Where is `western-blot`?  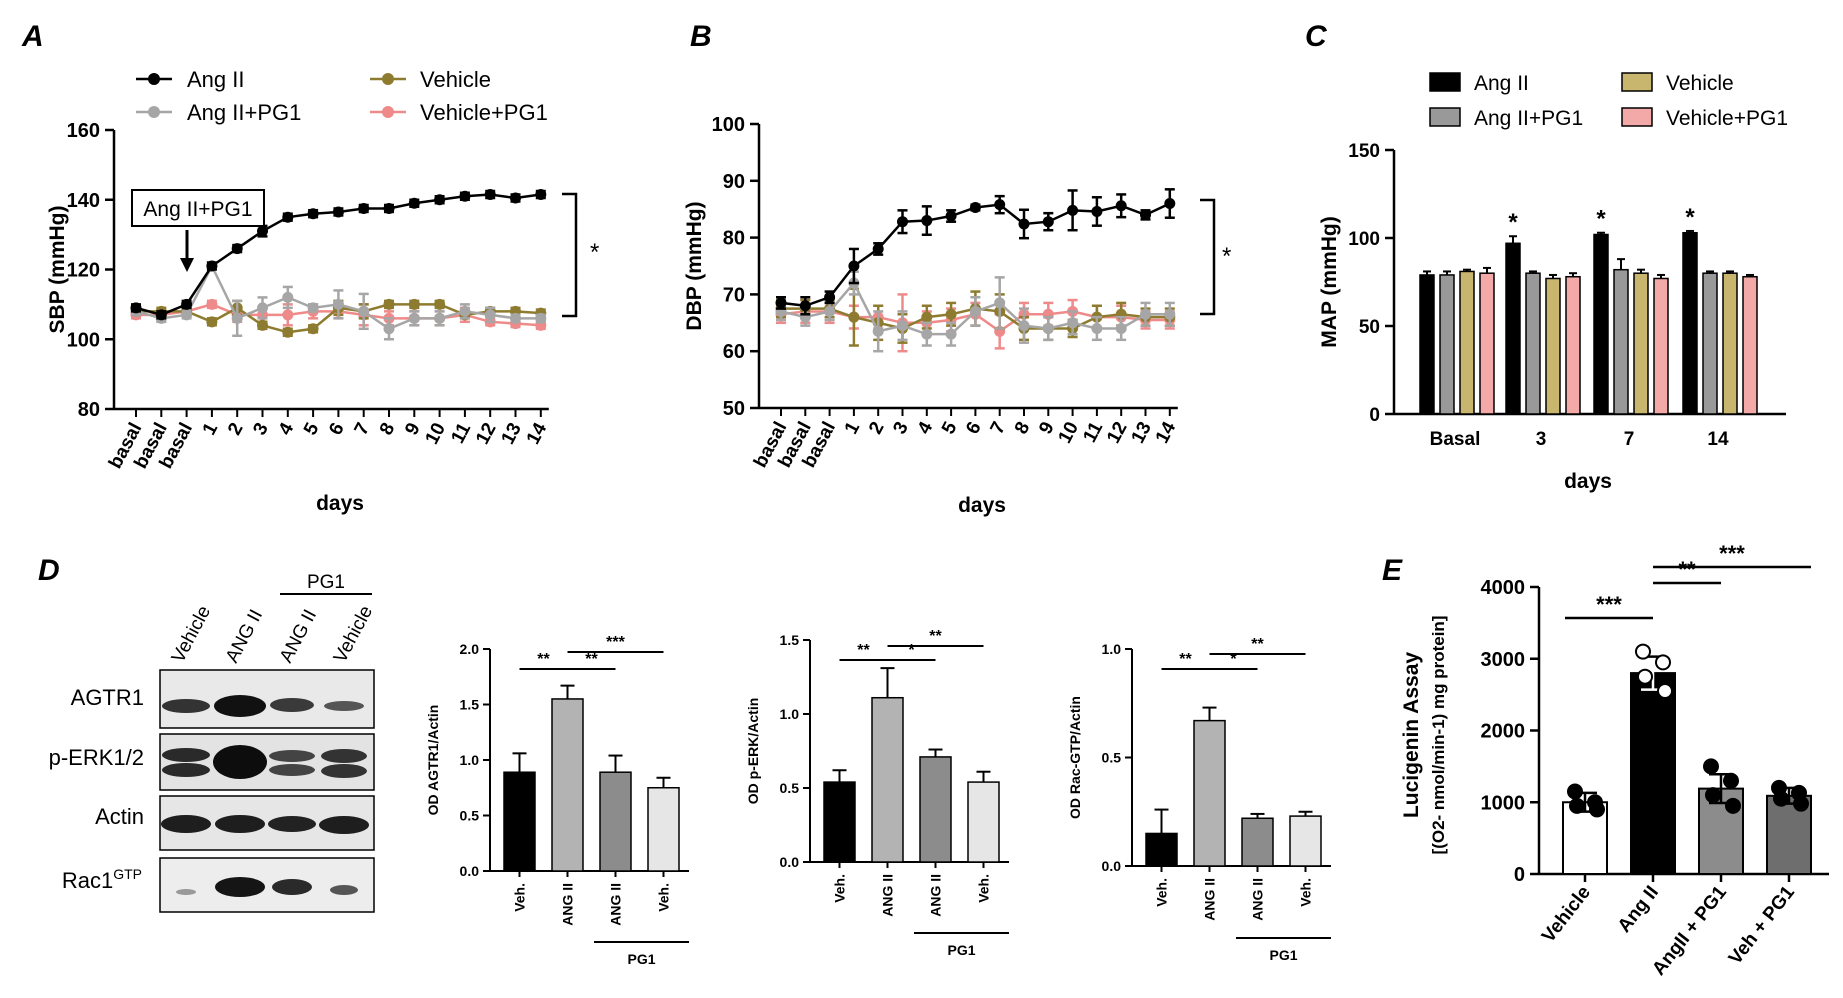
western-blot is located at coordinates (267, 791).